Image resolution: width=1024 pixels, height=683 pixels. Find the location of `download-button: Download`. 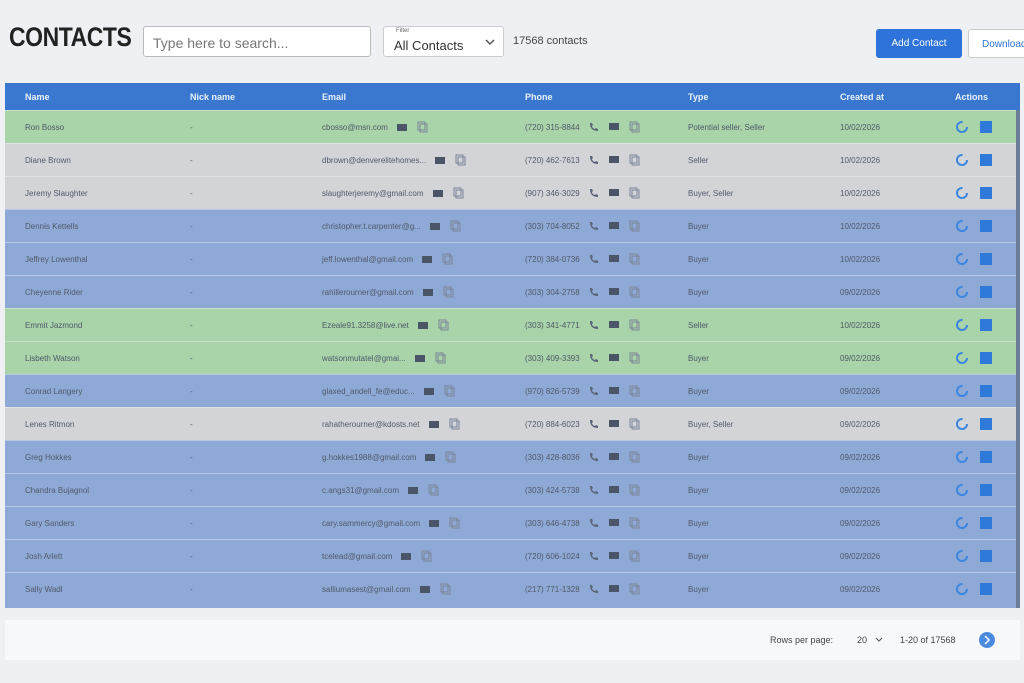

download-button: Download is located at coordinates (996, 43).